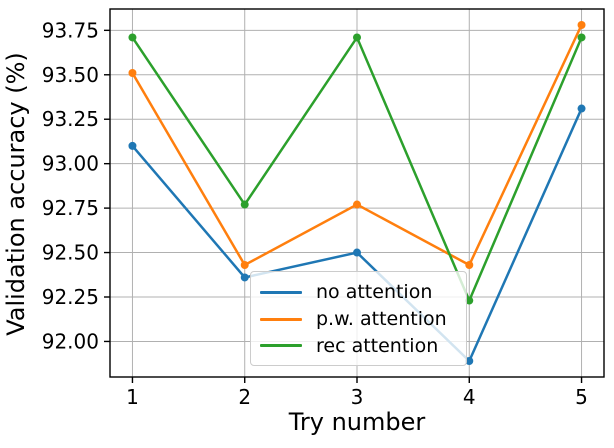 The height and width of the screenshot is (448, 614). What do you see at coordinates (357, 397) in the screenshot?
I see `x-tick-label: 3` at bounding box center [357, 397].